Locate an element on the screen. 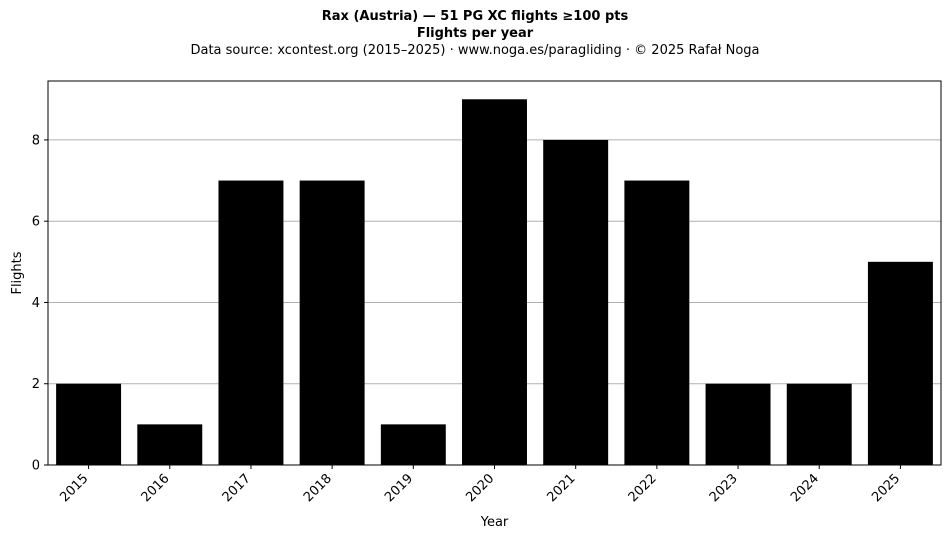 The height and width of the screenshot is (539, 950). bar-2018 is located at coordinates (332, 323).